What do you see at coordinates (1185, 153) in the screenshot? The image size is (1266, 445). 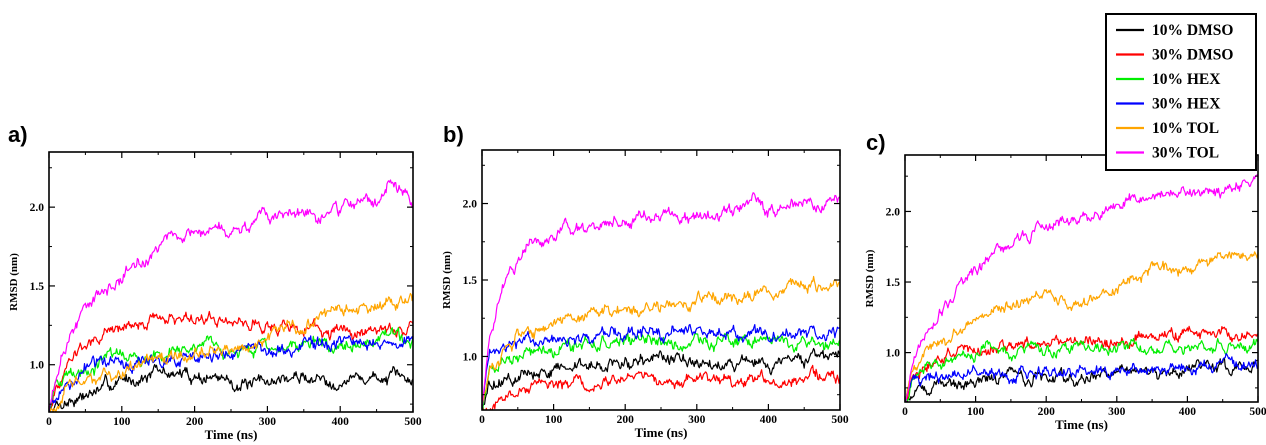 I see `legend-label: 30% TOL` at bounding box center [1185, 153].